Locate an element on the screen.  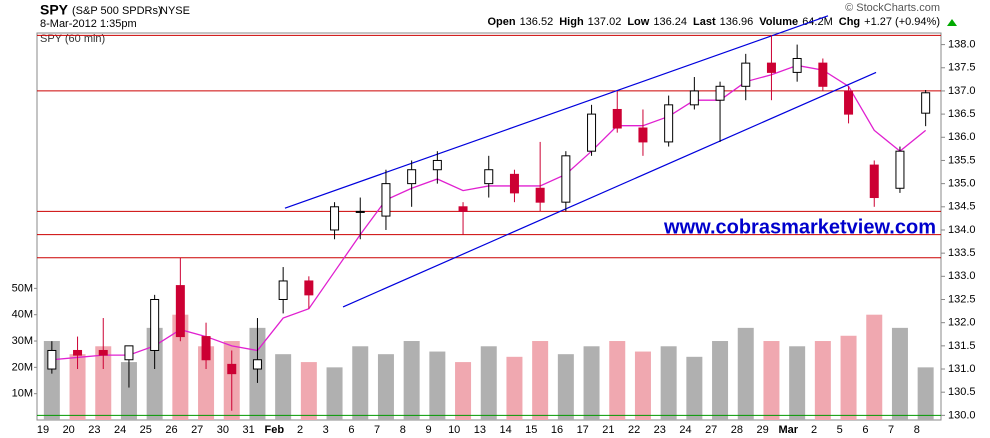
quote-label: Low is located at coordinates (638, 22).